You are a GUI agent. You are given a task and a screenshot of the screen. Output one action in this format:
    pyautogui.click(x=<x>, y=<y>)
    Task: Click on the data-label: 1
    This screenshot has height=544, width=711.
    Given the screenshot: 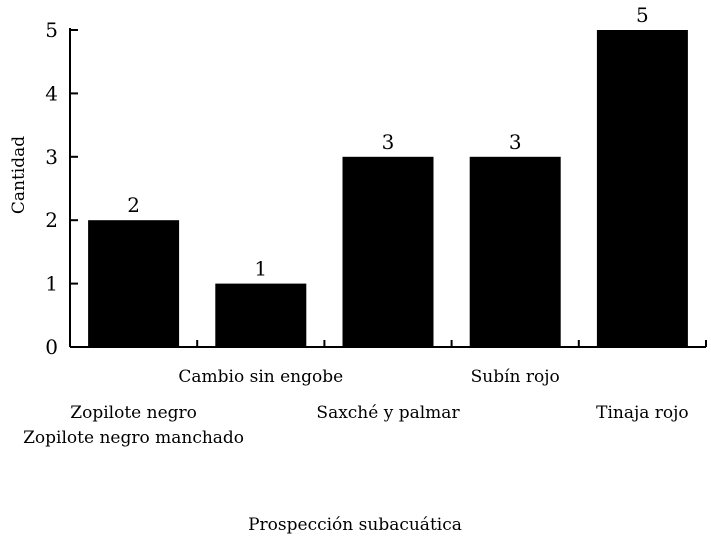 What is the action you would take?
    pyautogui.click(x=260, y=269)
    